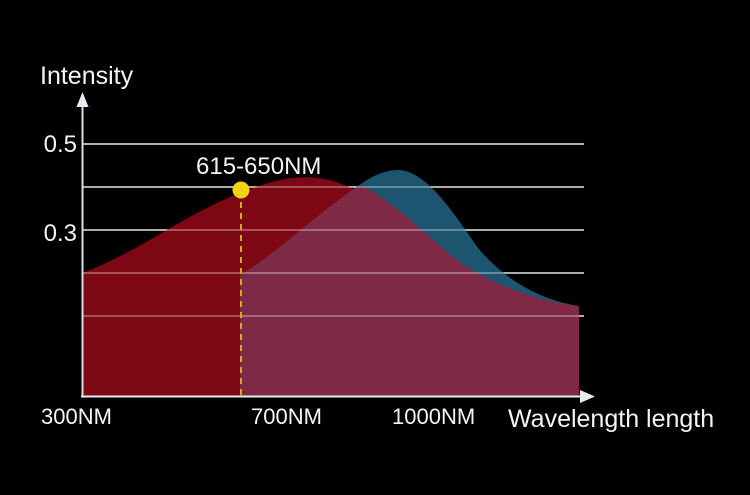 The image size is (750, 495). What do you see at coordinates (60, 233) in the screenshot?
I see `y-tick-0.3: 0.3` at bounding box center [60, 233].